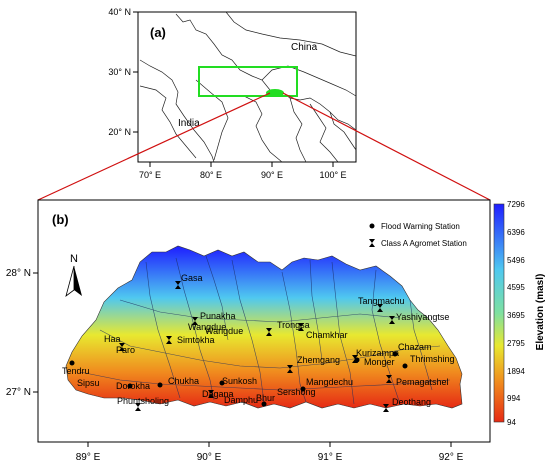 This screenshot has width=550, height=470. I want to click on colorbar-tick: 2795, so click(516, 343).